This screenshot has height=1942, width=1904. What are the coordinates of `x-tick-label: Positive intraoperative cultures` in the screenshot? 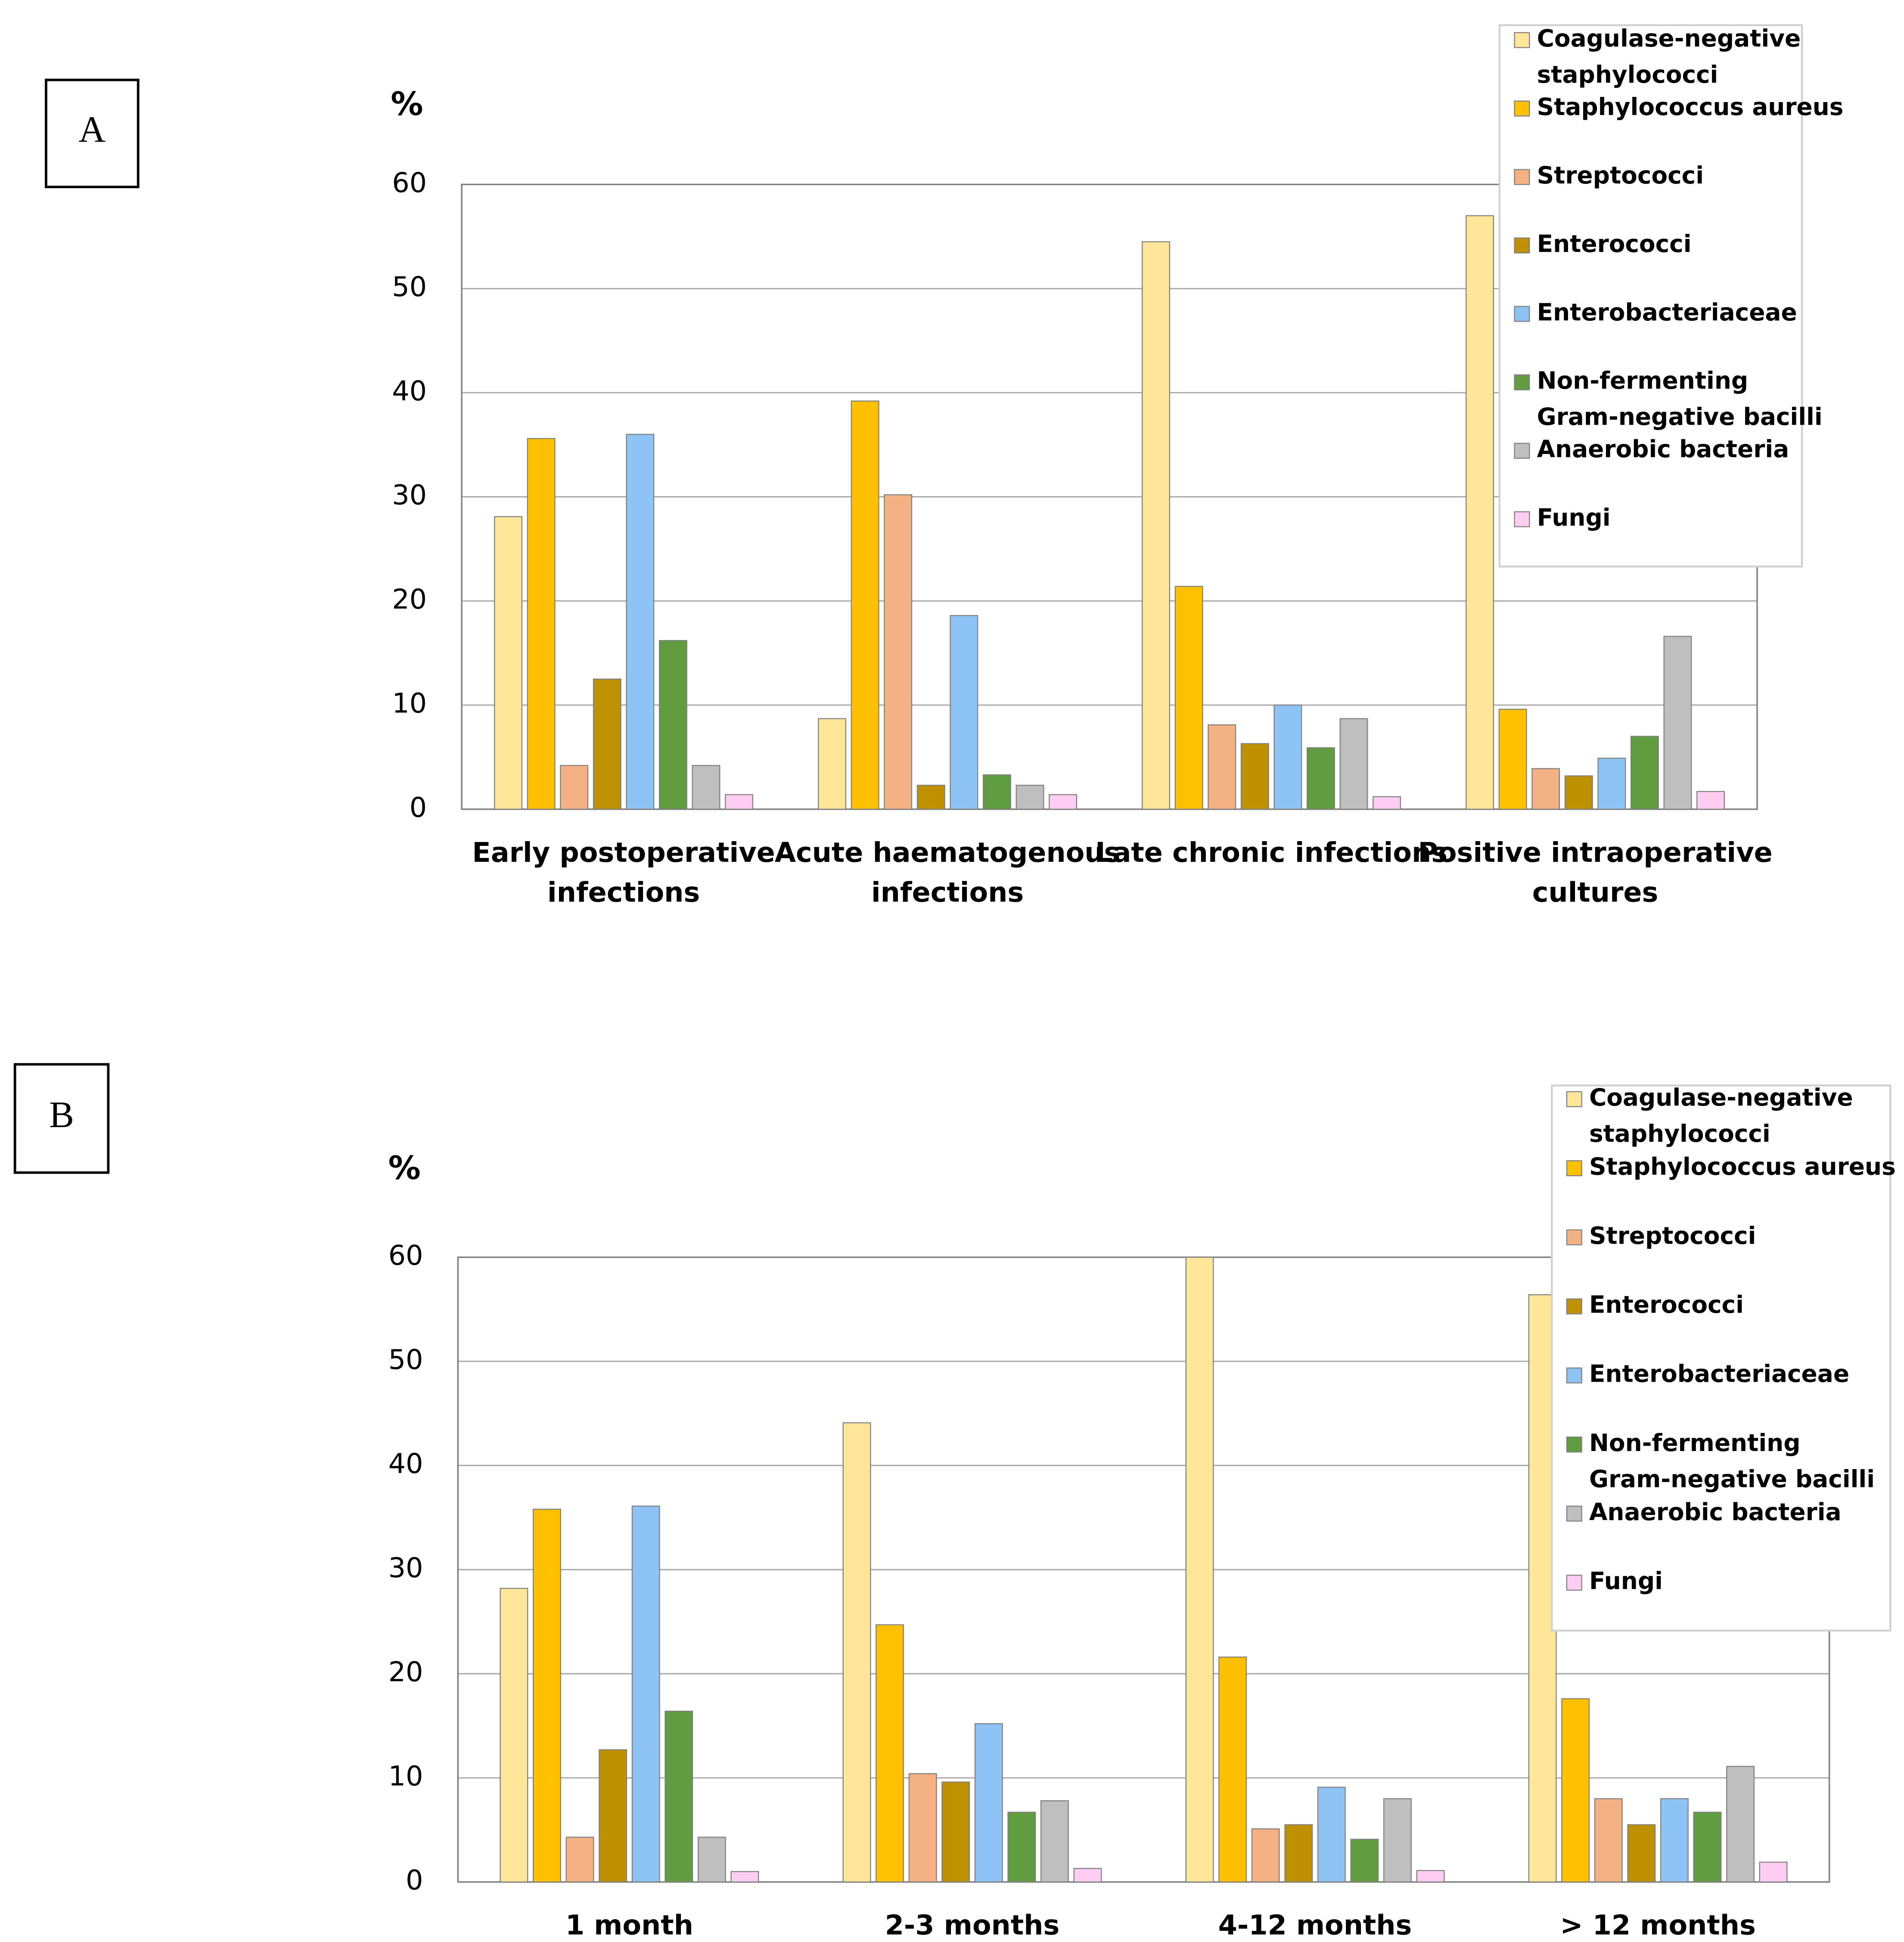 It's located at (1595, 871).